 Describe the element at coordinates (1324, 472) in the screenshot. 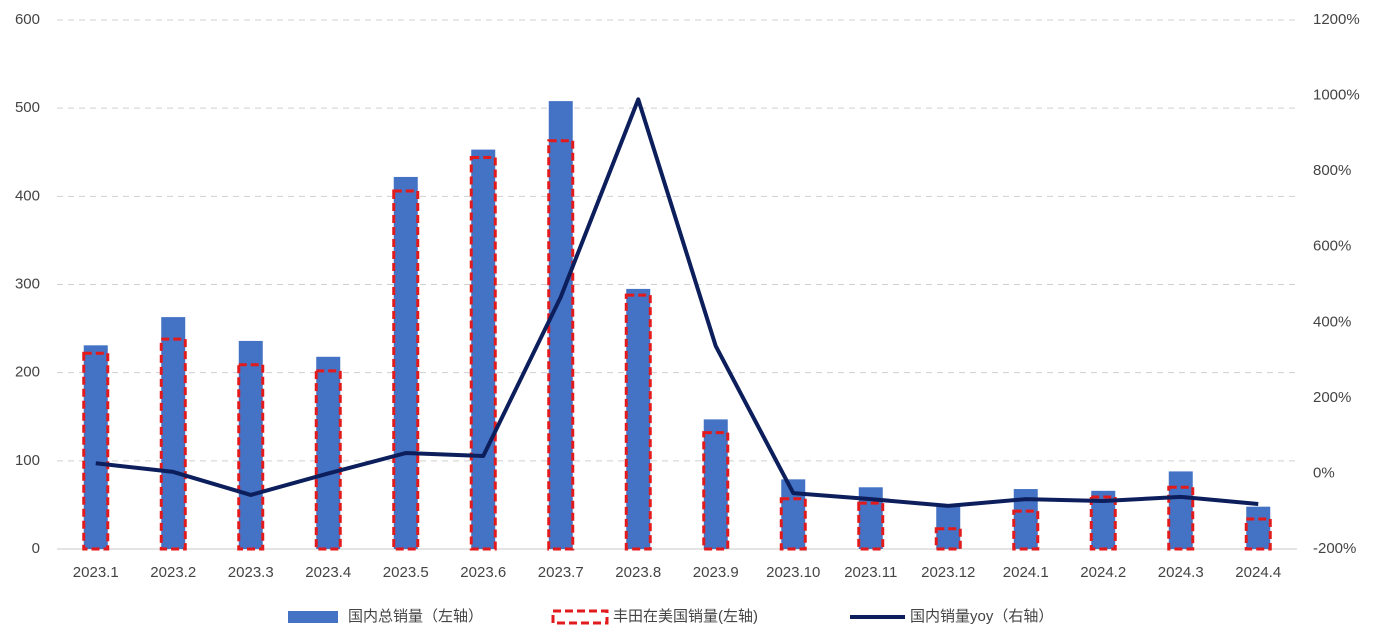

I see `y2-tick-label: 0%` at that location.